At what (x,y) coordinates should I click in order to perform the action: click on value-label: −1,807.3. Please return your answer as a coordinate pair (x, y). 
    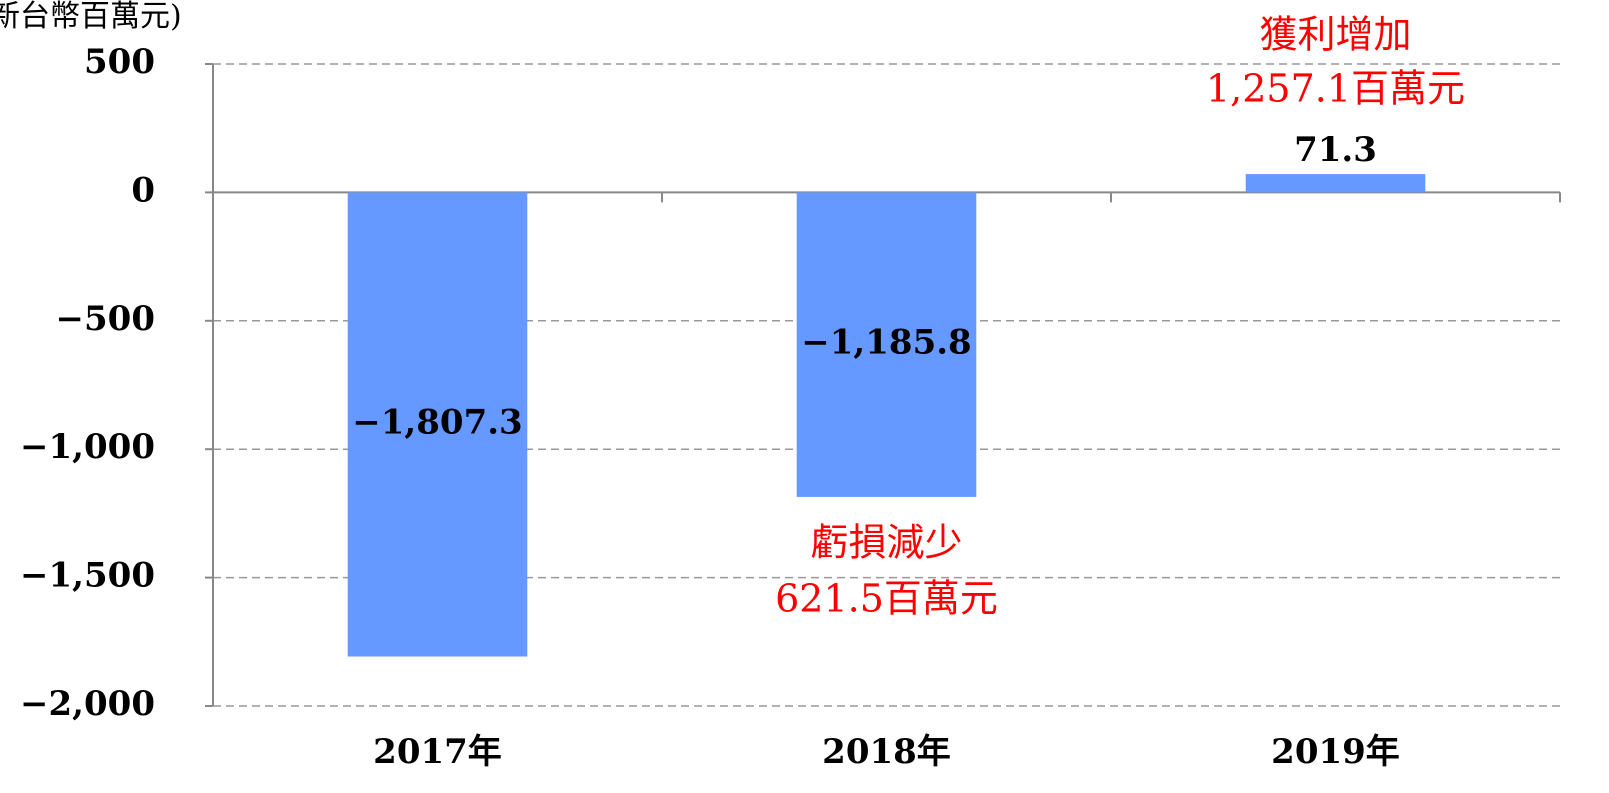
    Looking at the image, I should click on (437, 422).